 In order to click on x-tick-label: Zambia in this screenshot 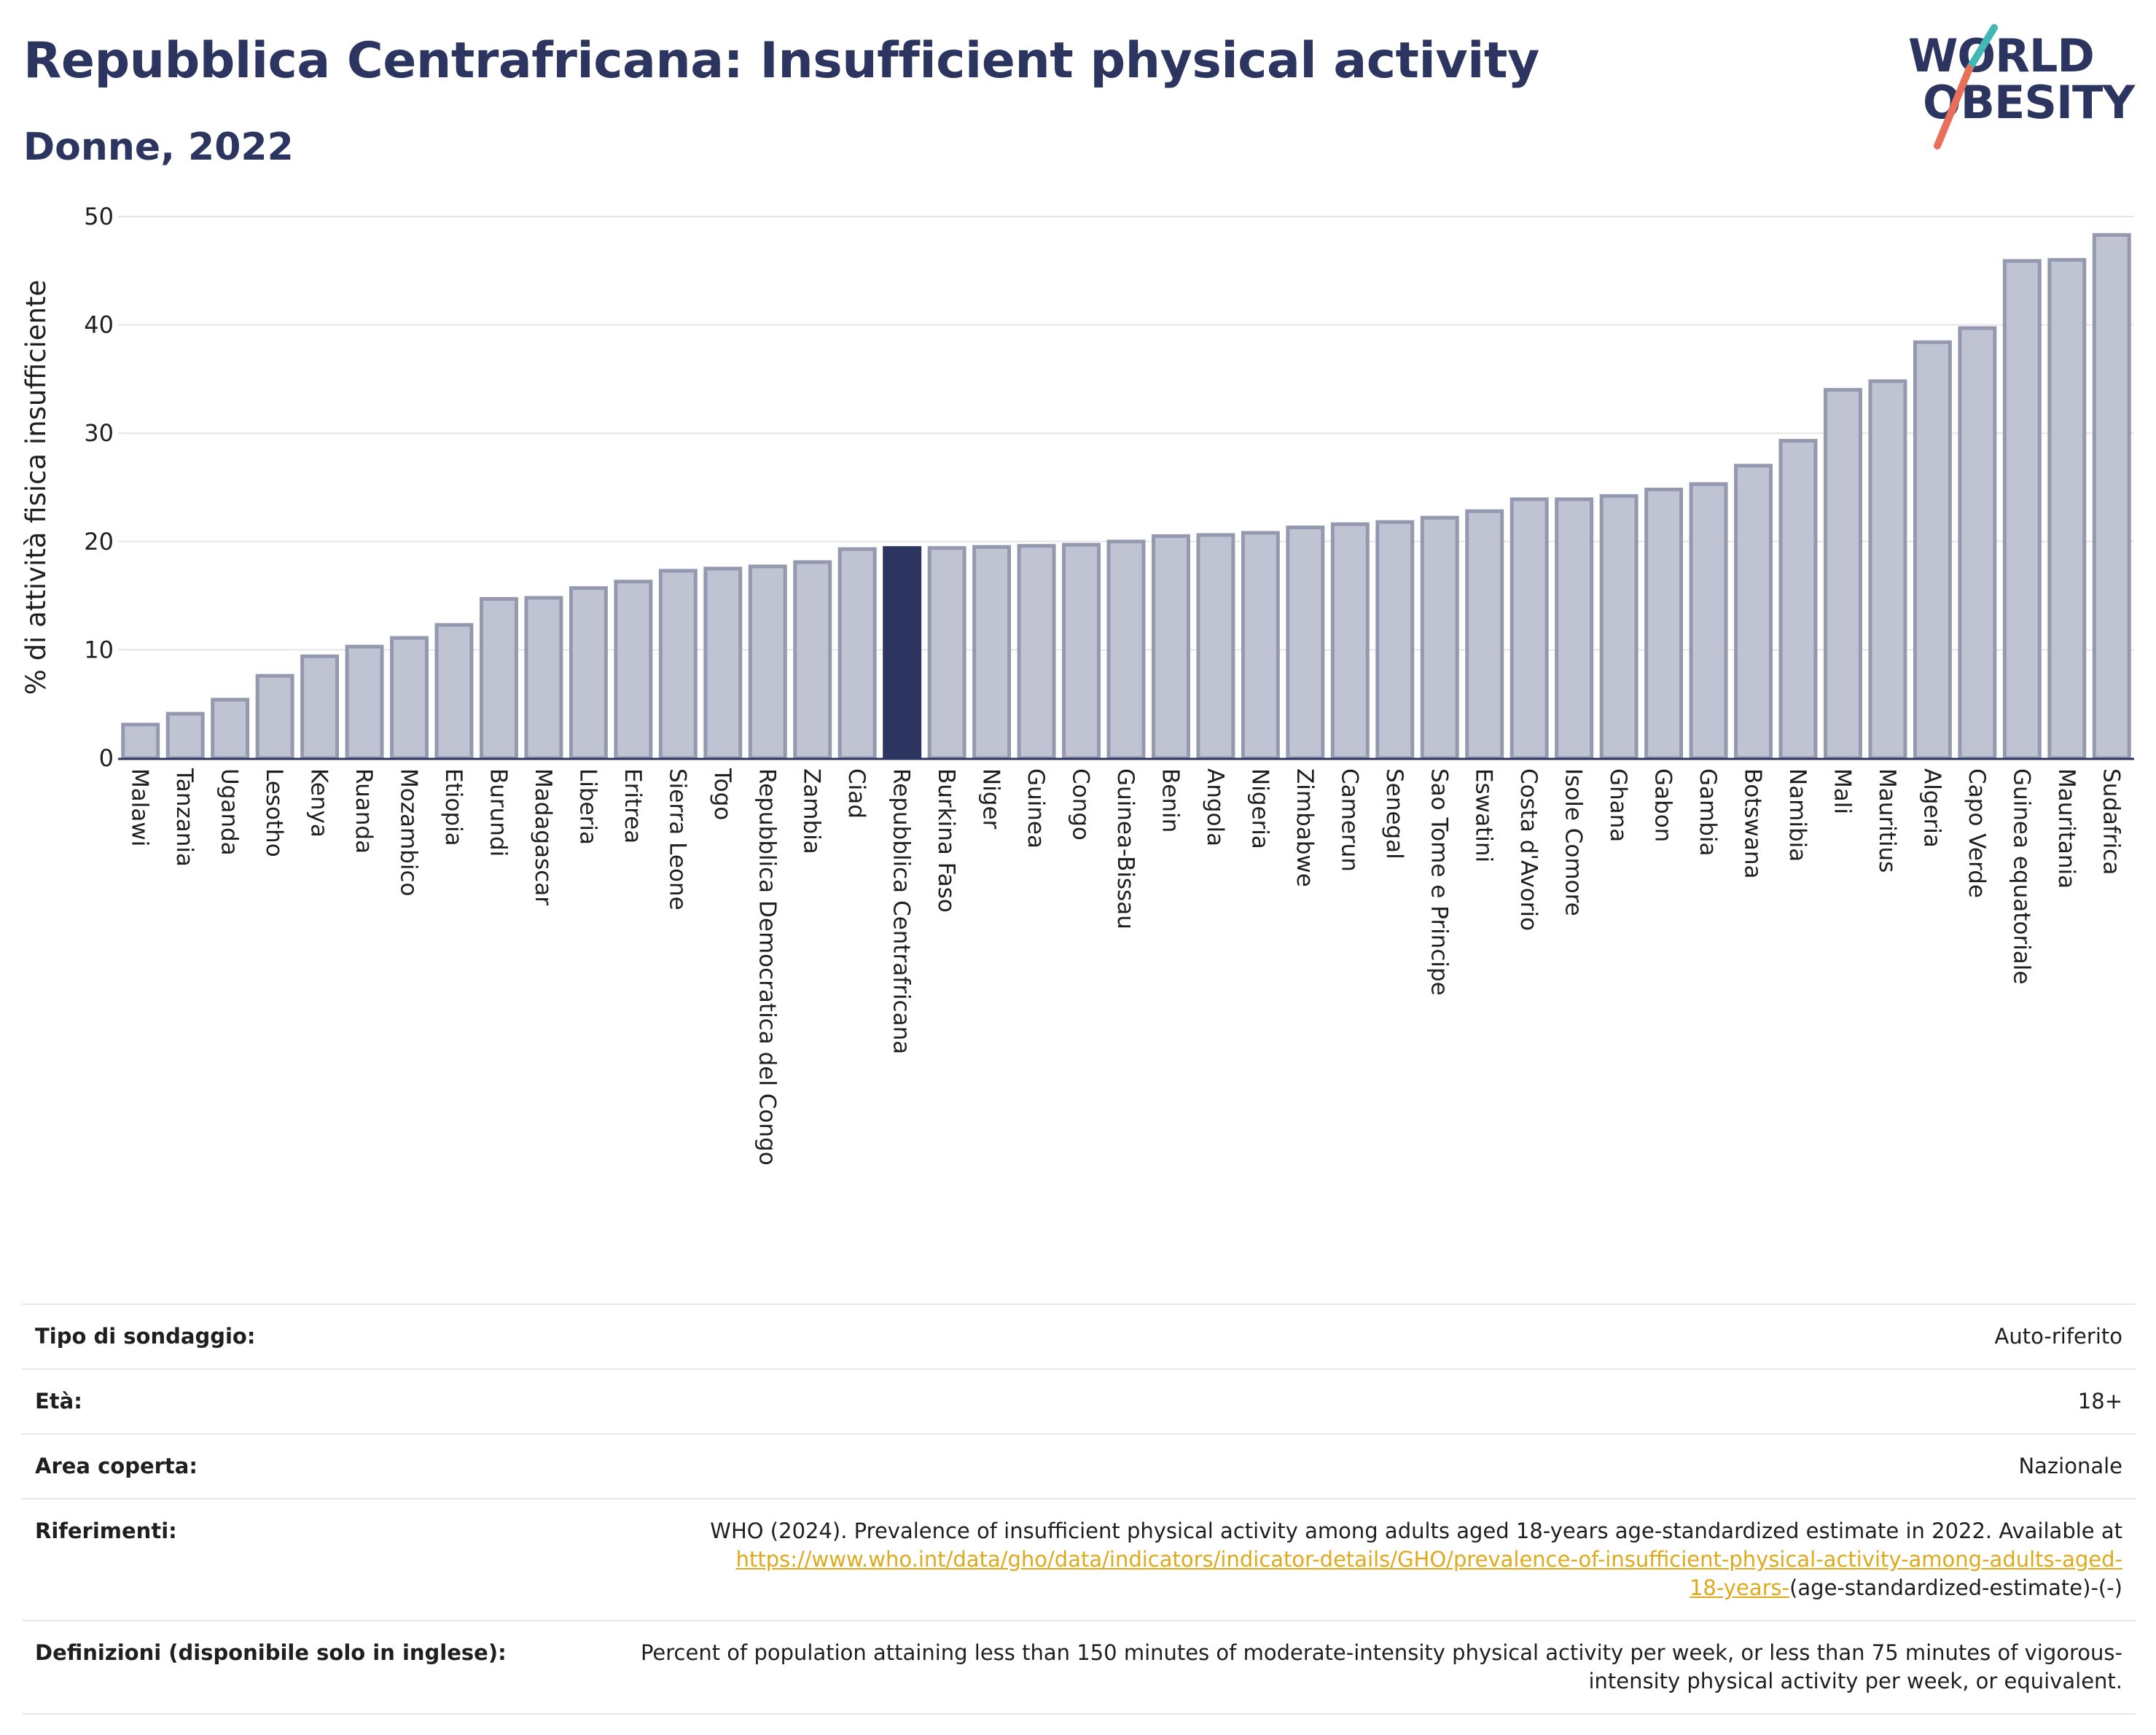, I will do `click(812, 811)`.